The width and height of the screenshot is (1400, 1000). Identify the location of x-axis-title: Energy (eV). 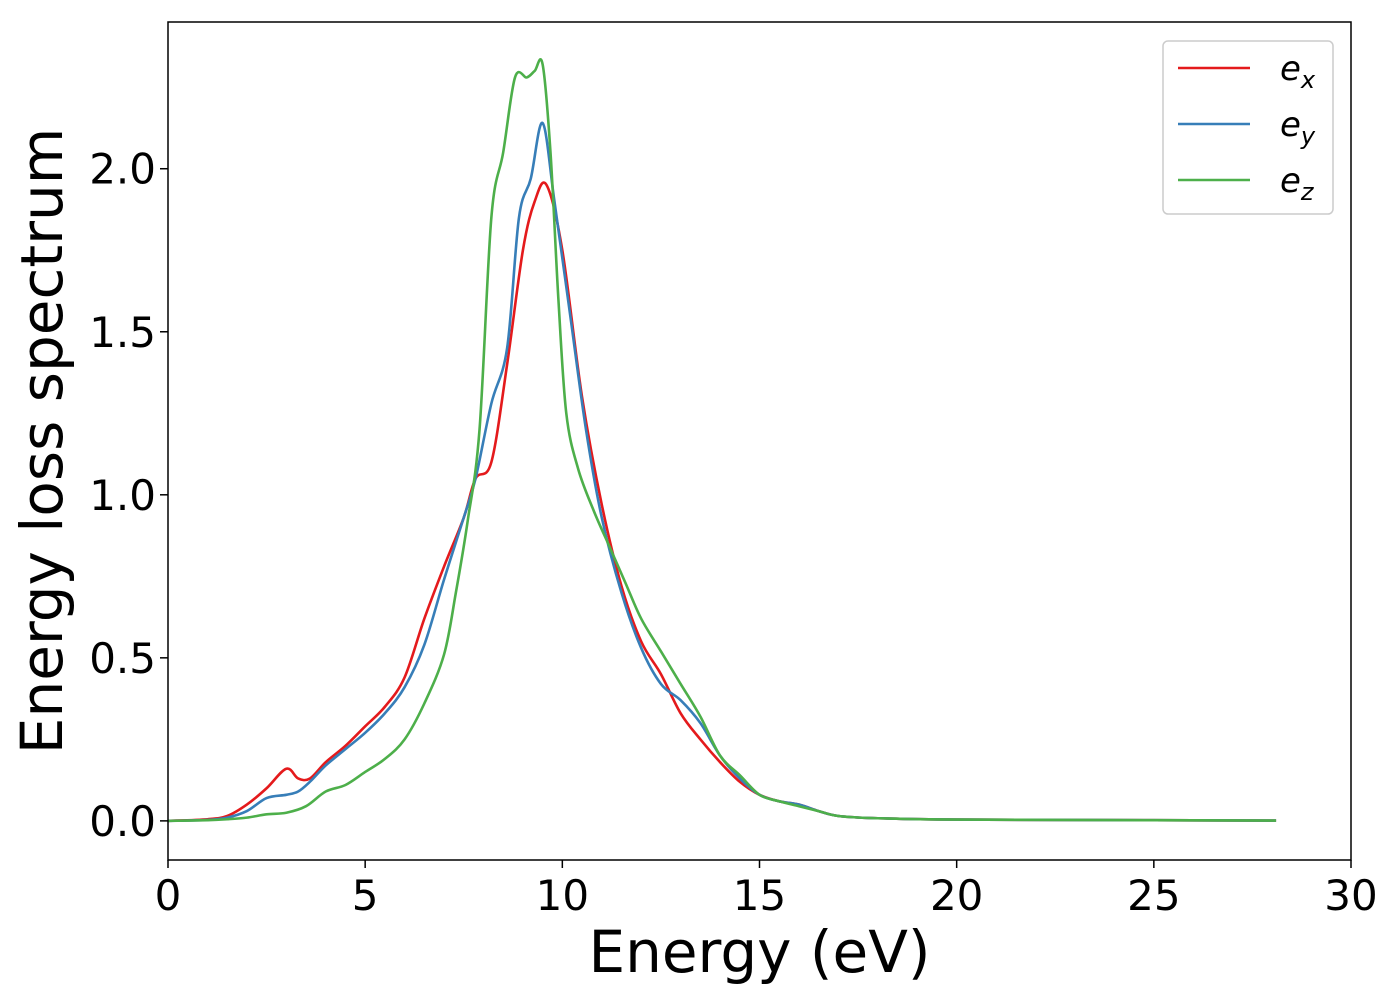
(759, 952).